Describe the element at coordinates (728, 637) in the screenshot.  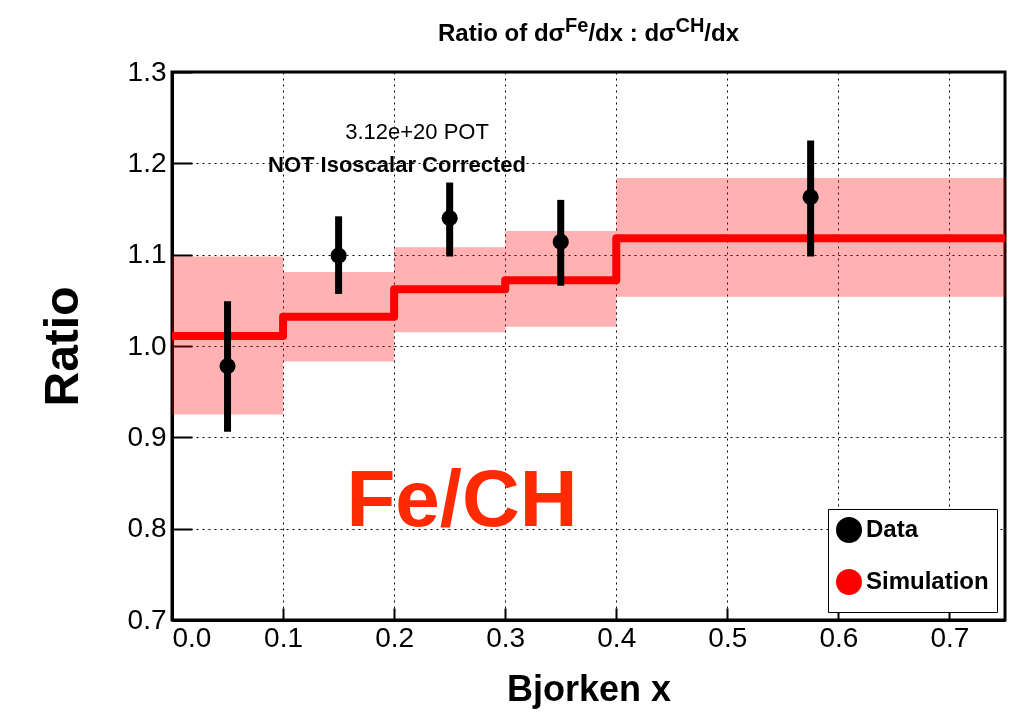
I see `x-tick-label: 0.5` at that location.